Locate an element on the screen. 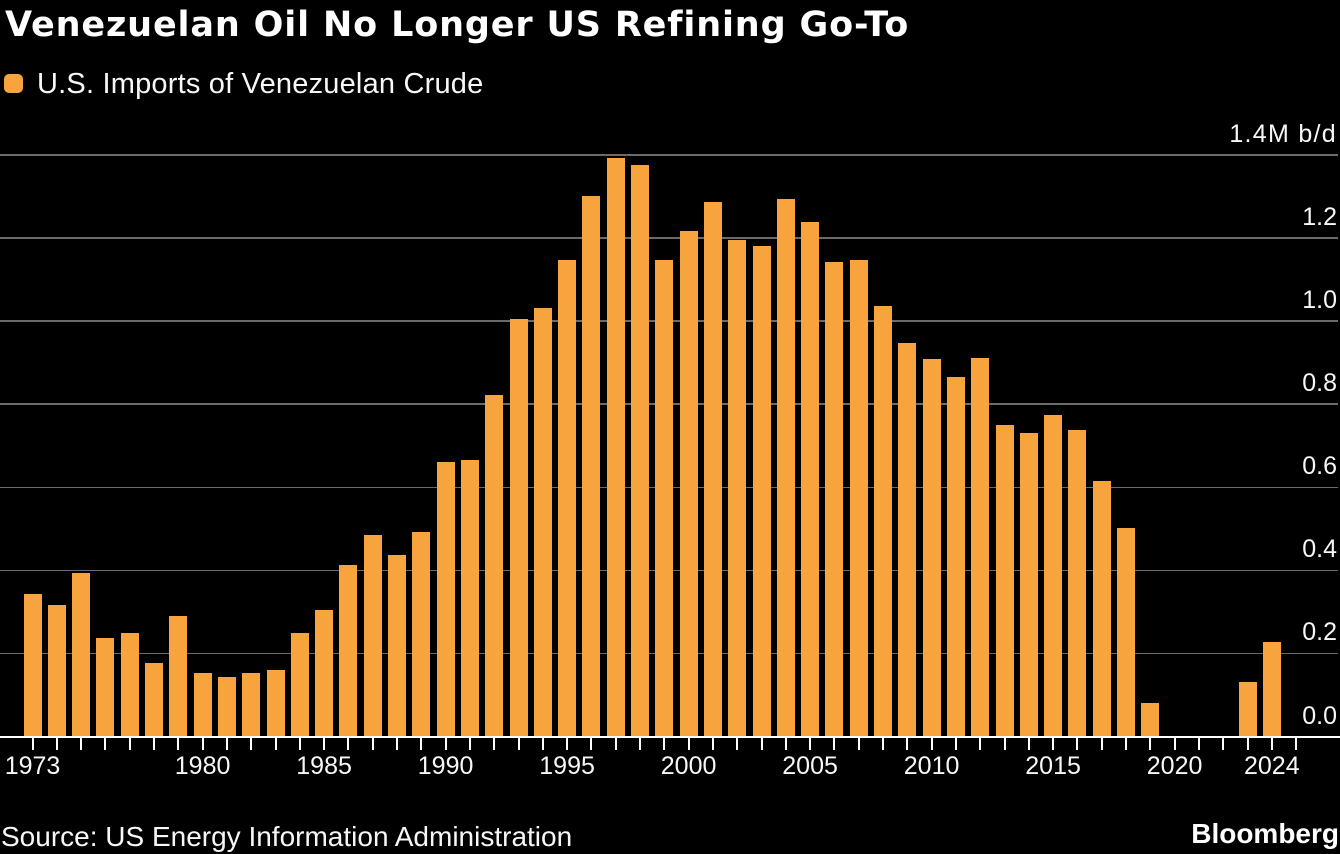 The image size is (1340, 854). x-tick-1990 is located at coordinates (445, 744).